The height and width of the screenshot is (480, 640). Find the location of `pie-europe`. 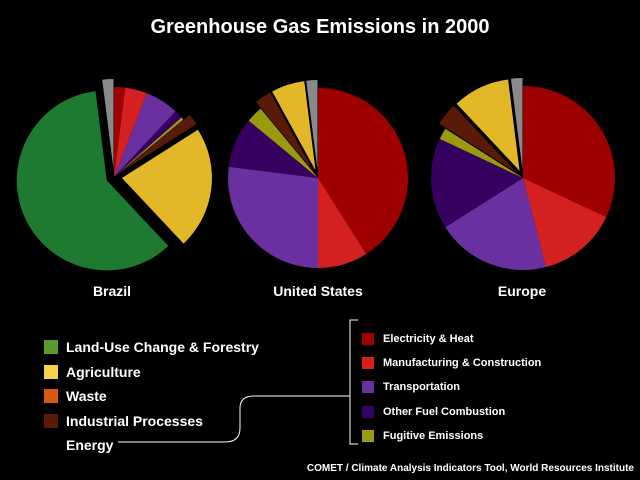

pie-europe is located at coordinates (523, 174).